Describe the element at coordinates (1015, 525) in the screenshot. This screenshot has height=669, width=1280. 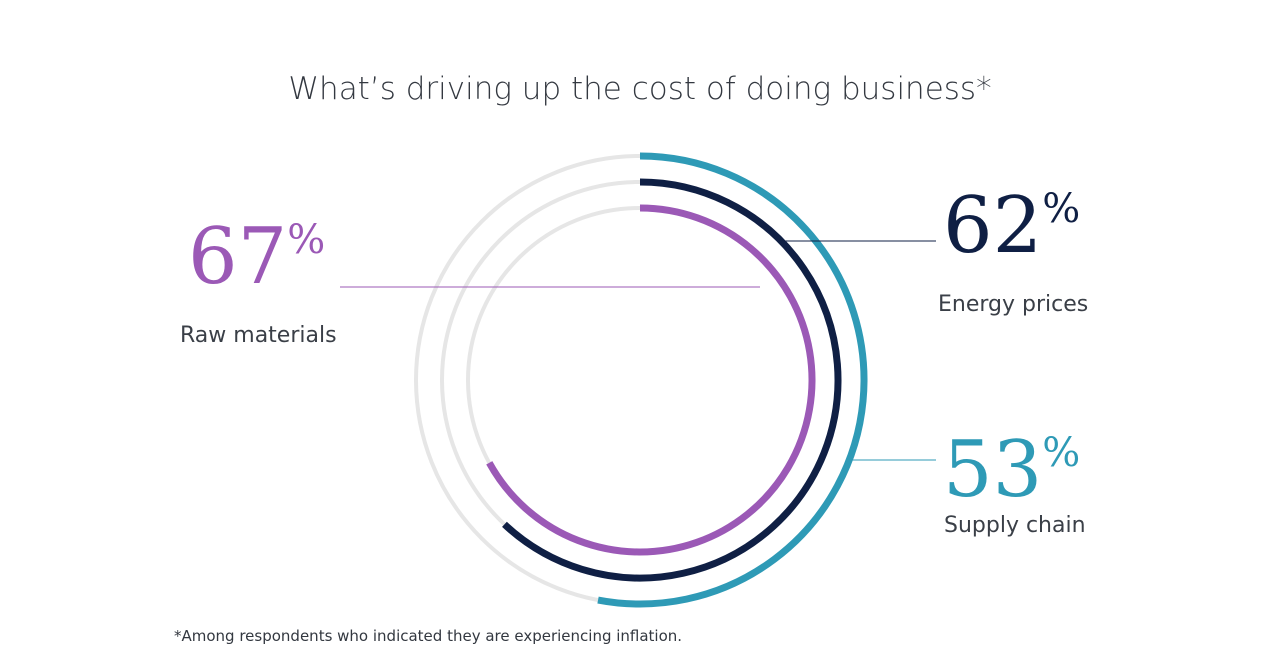
I see `supply-chain-category-label: Supply chain` at that location.